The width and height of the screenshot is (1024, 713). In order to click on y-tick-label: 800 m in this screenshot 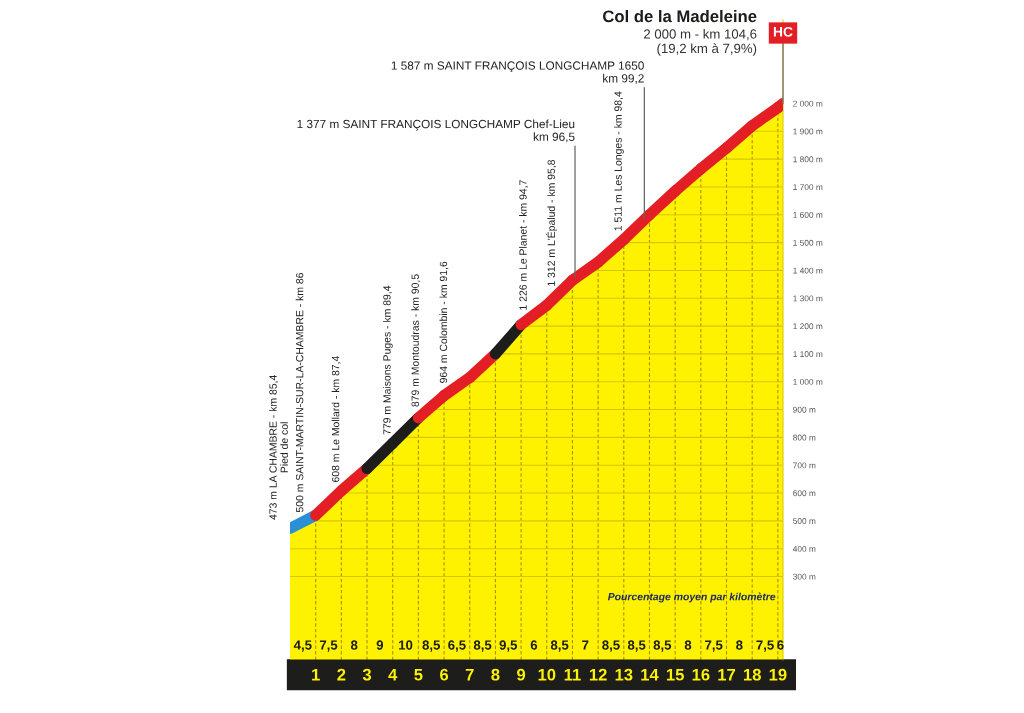, I will do `click(804, 437)`.